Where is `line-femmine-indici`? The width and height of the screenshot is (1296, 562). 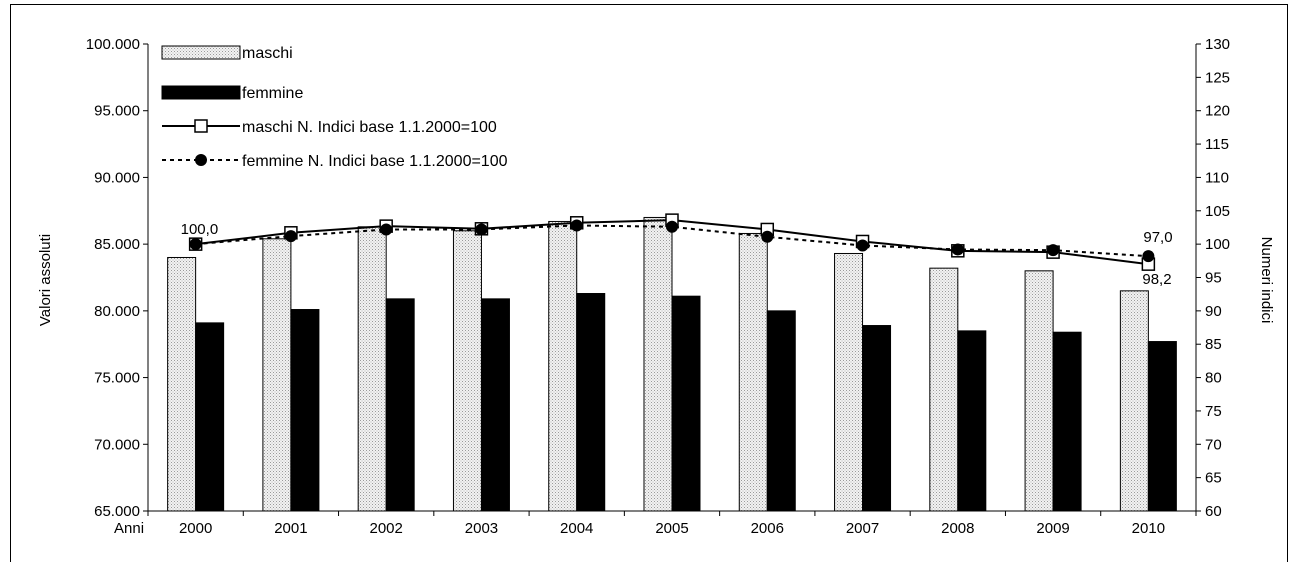
line-femmine-indici is located at coordinates (672, 241).